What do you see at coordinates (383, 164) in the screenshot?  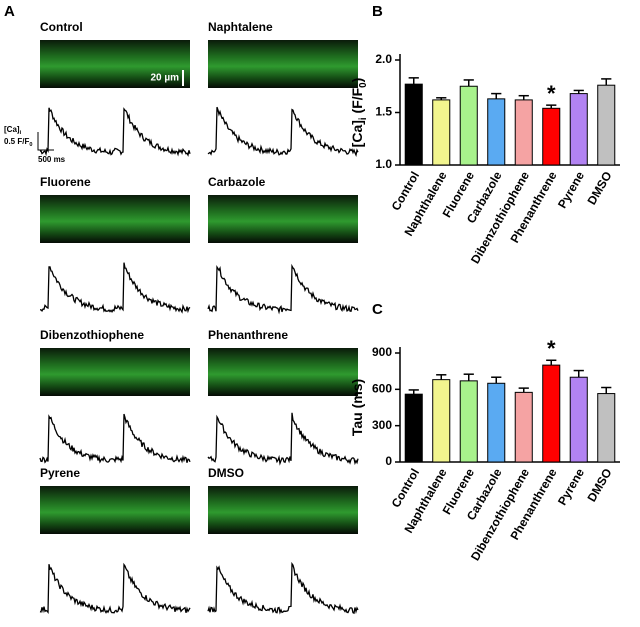 I see `y-tick-label: 1.0` at bounding box center [383, 164].